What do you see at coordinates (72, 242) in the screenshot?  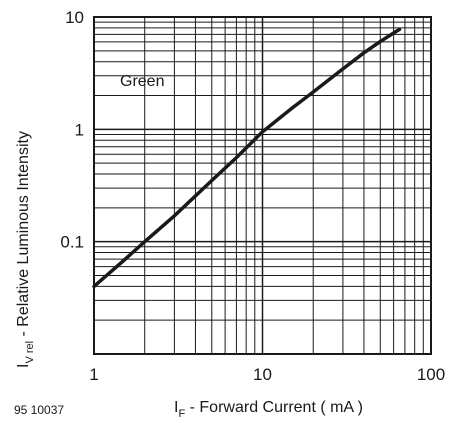 I see `y-tick-label: 0.1` at bounding box center [72, 242].